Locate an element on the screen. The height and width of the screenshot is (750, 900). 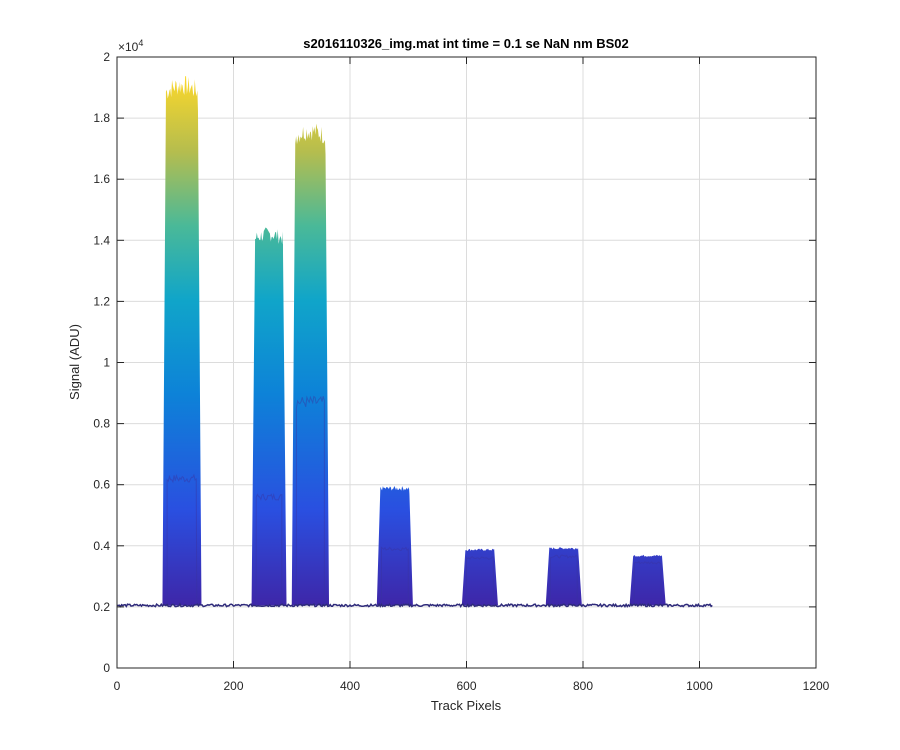
y-axis-label: Signal (ADU) is located at coordinates (74, 362).